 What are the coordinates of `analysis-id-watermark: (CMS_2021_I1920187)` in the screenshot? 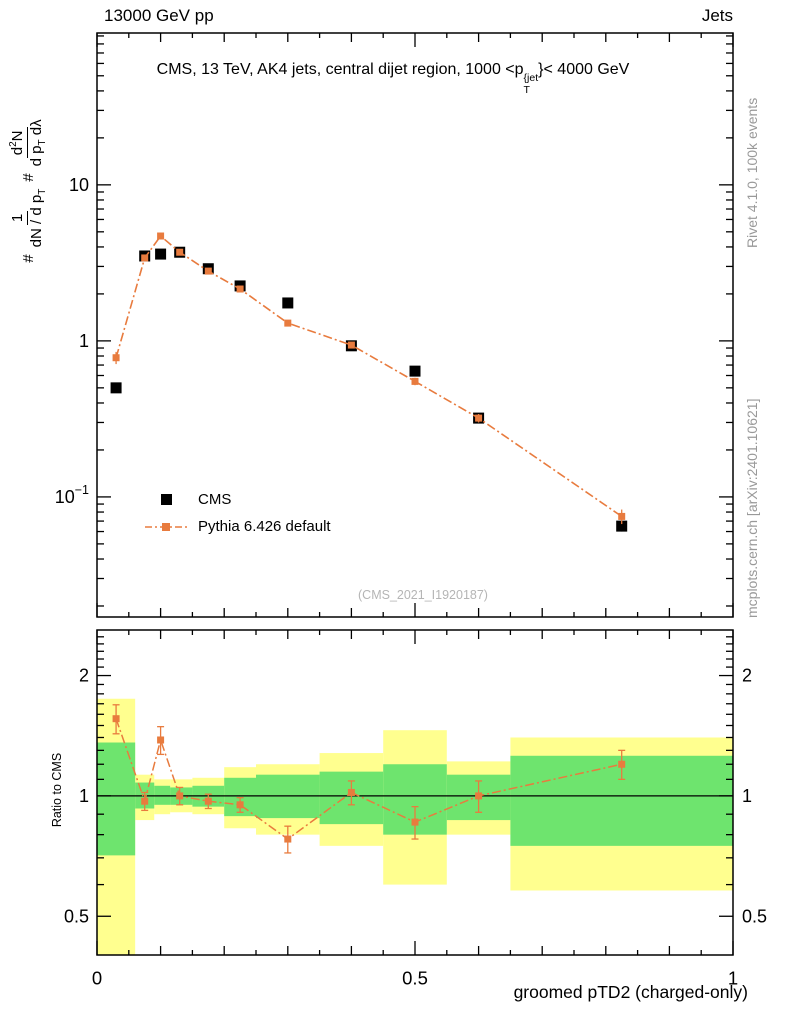 It's located at (423, 595).